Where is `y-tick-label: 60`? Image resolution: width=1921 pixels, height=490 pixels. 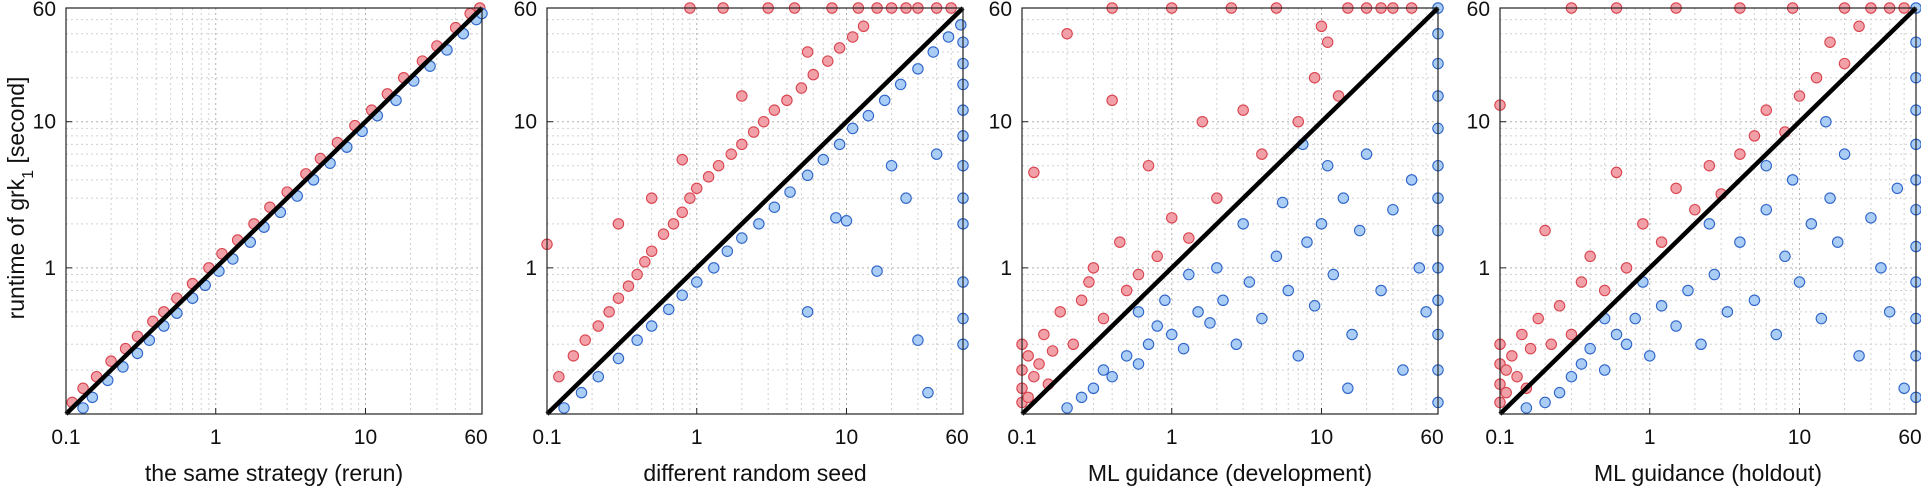
y-tick-label: 60 is located at coordinates (1478, 10).